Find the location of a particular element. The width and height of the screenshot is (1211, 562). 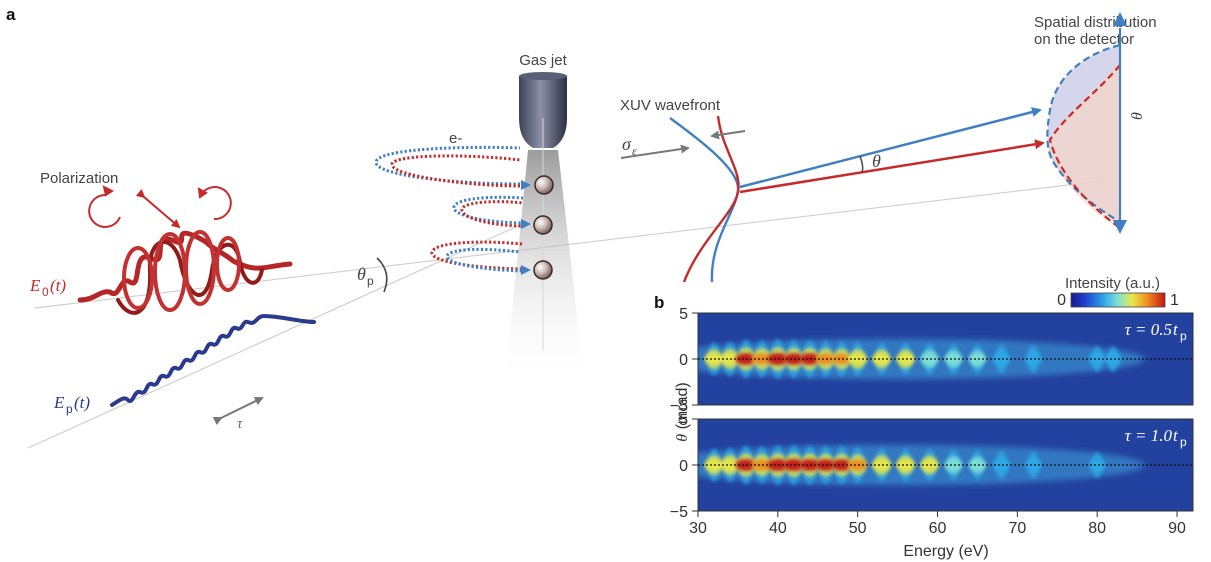

circular-polarization-right-icon is located at coordinates (215, 203).